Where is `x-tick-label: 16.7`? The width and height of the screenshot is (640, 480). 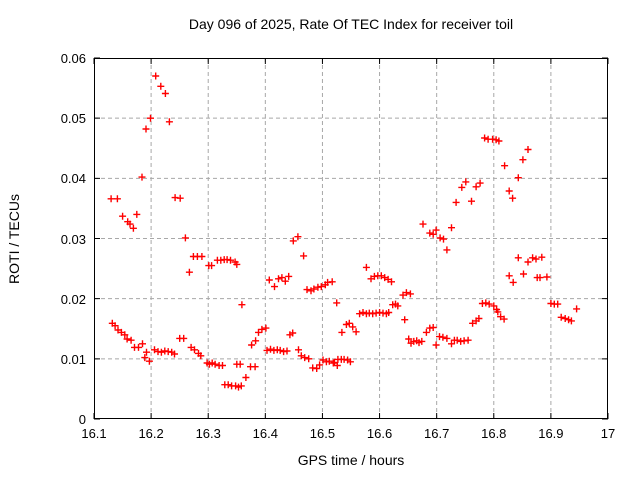 x-tick-label: 16.7 is located at coordinates (437, 433).